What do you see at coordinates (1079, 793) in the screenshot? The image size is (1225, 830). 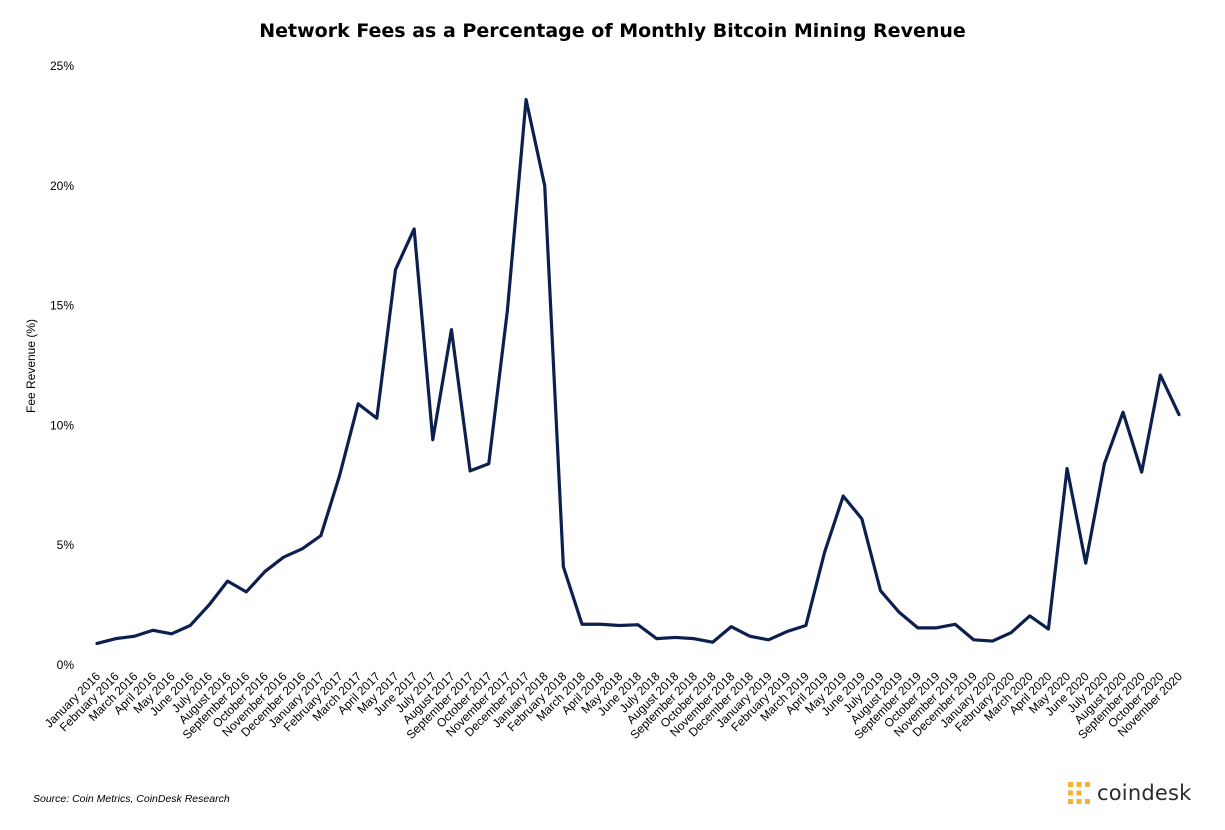 I see `coindesk-logo-icon` at bounding box center [1079, 793].